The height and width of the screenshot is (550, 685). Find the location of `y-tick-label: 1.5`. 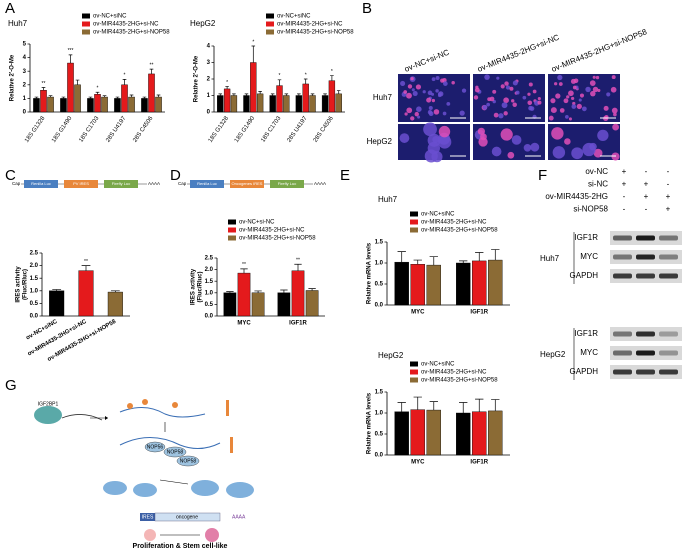

y-tick-label: 1.5 is located at coordinates (379, 243).